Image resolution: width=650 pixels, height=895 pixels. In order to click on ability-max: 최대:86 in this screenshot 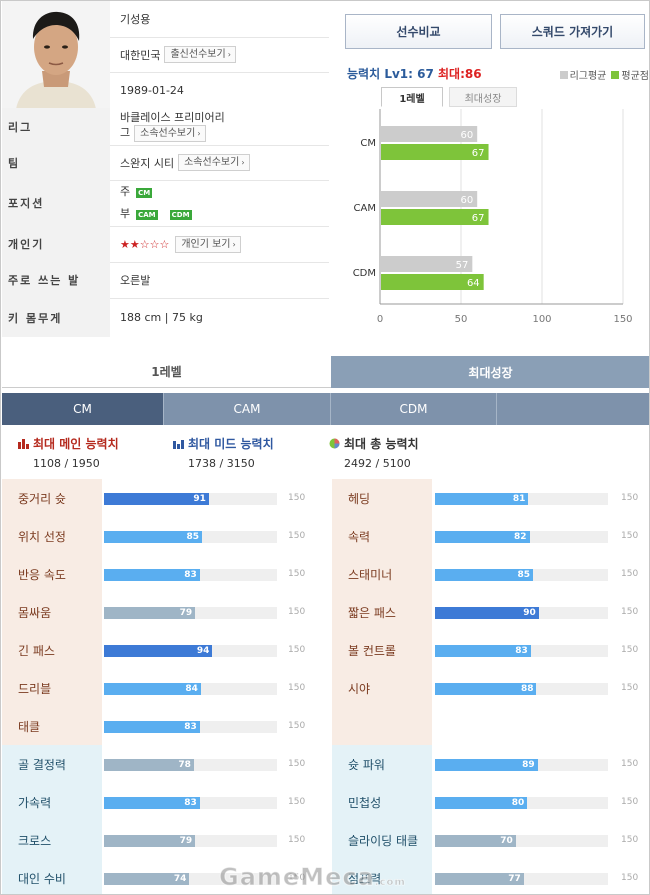, I will do `click(460, 74)`.